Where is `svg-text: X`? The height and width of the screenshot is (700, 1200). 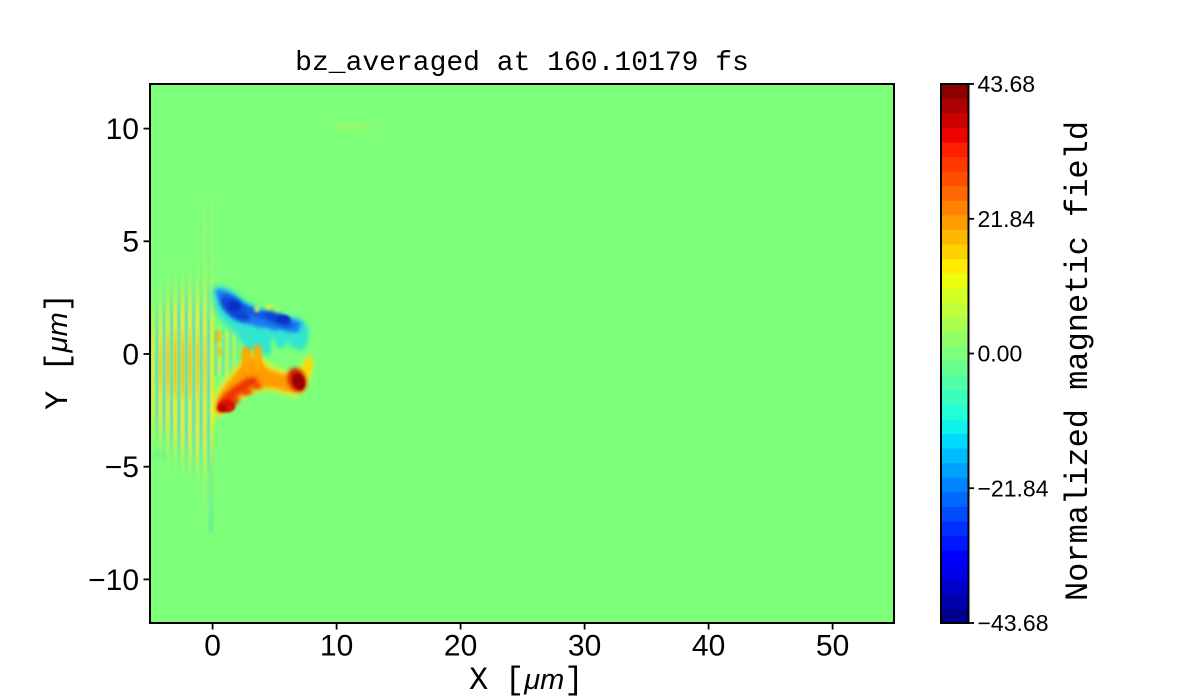 svg-text: X is located at coordinates (478, 680).